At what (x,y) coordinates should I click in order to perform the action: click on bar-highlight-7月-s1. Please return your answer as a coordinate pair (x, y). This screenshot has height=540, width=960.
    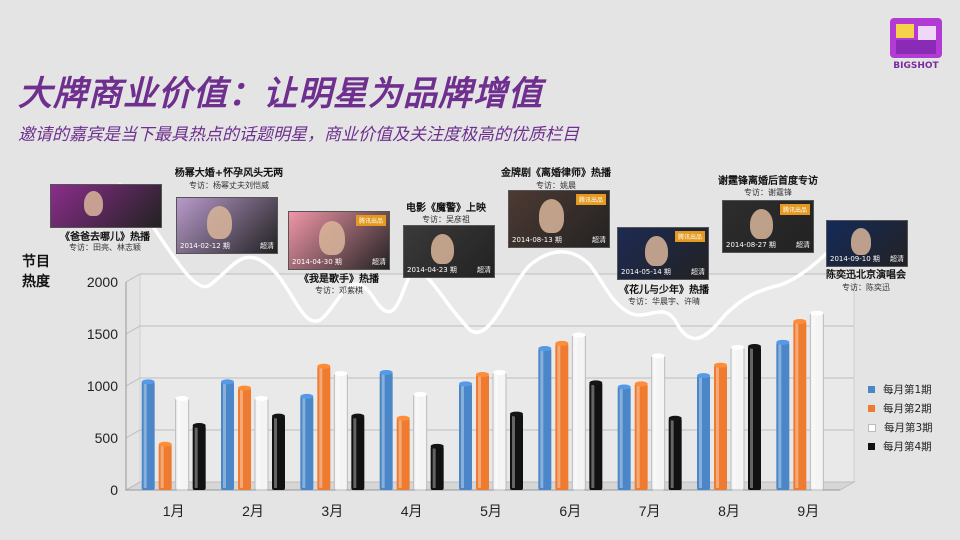
    Looking at the image, I should click on (621, 438).